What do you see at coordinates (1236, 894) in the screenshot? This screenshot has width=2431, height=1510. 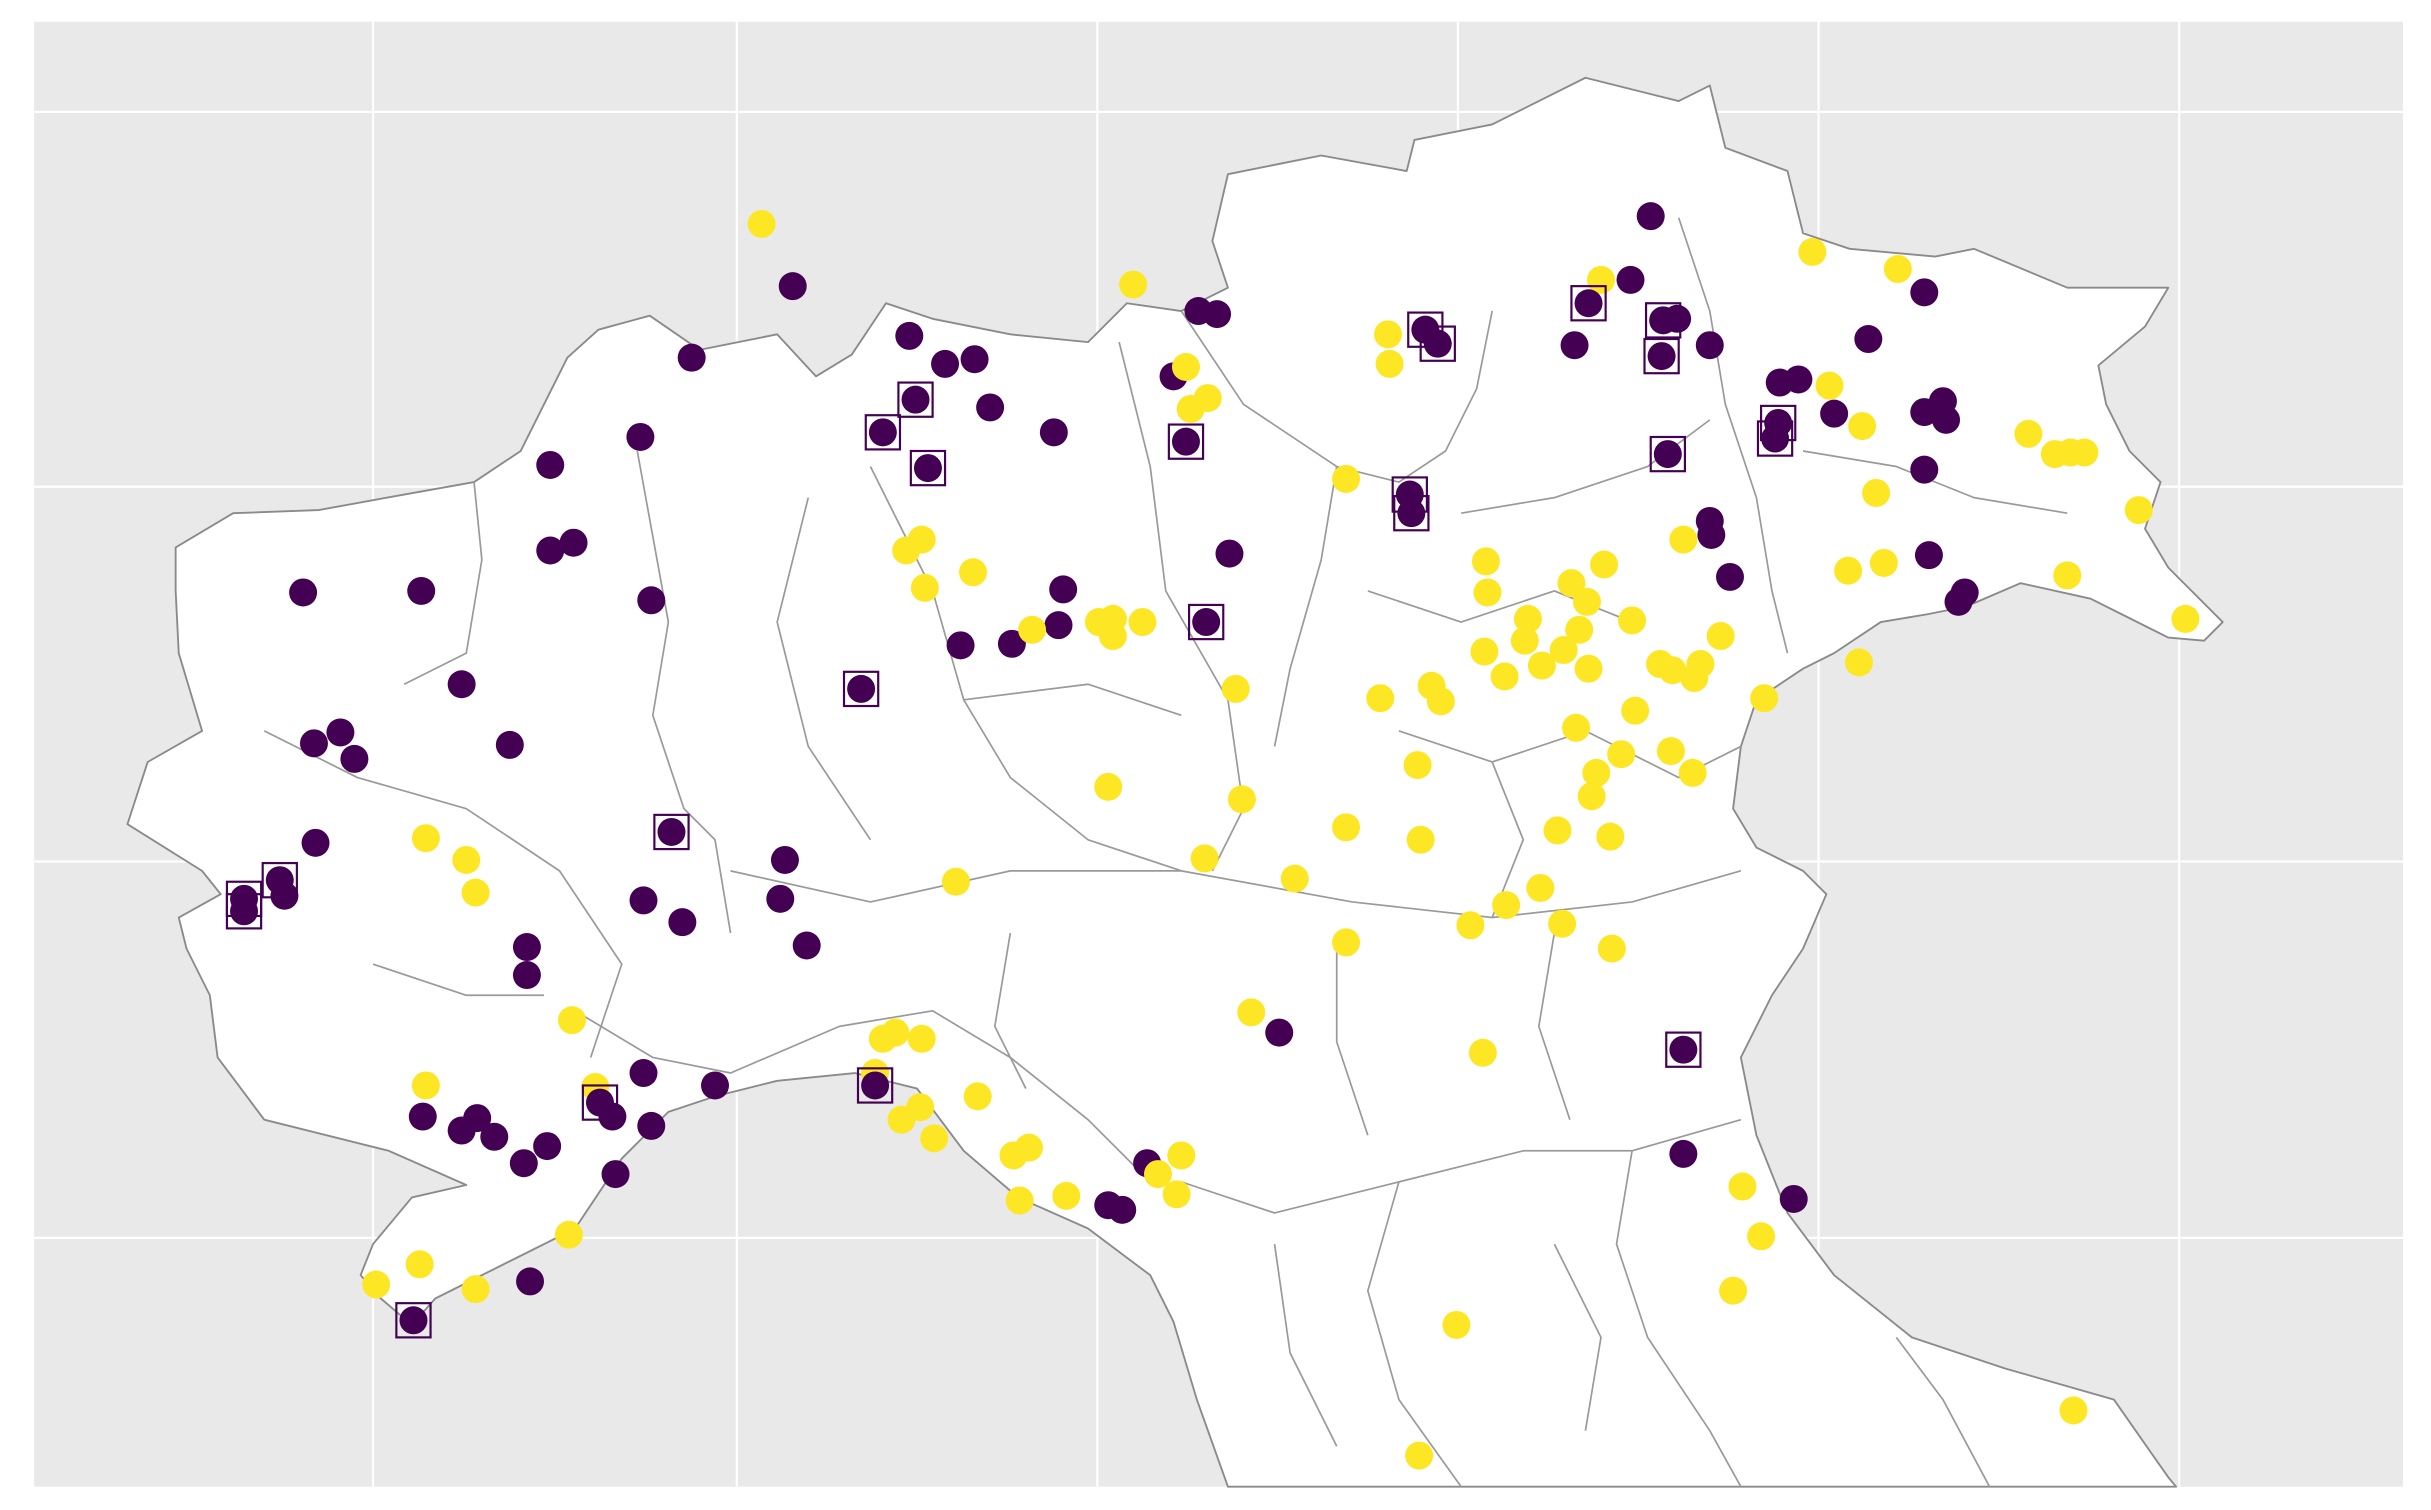 I see `border-emilia-north` at bounding box center [1236, 894].